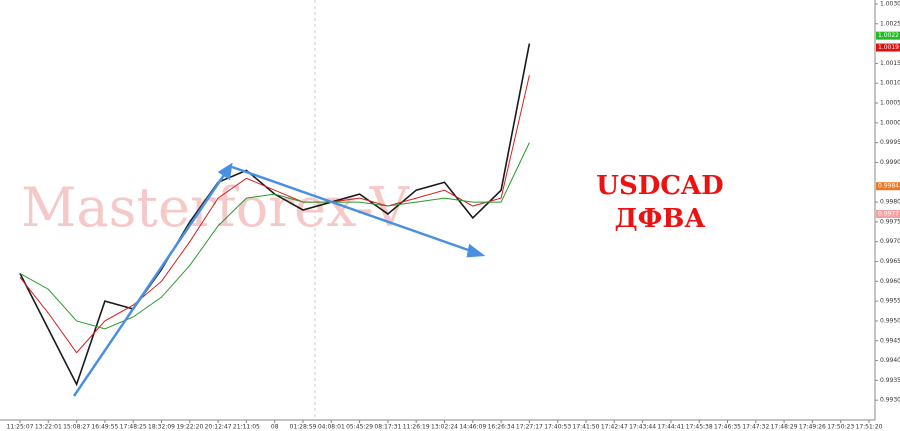  What do you see at coordinates (501, 427) in the screenshot?
I see `x-tick-label: 16:26:34` at bounding box center [501, 427].